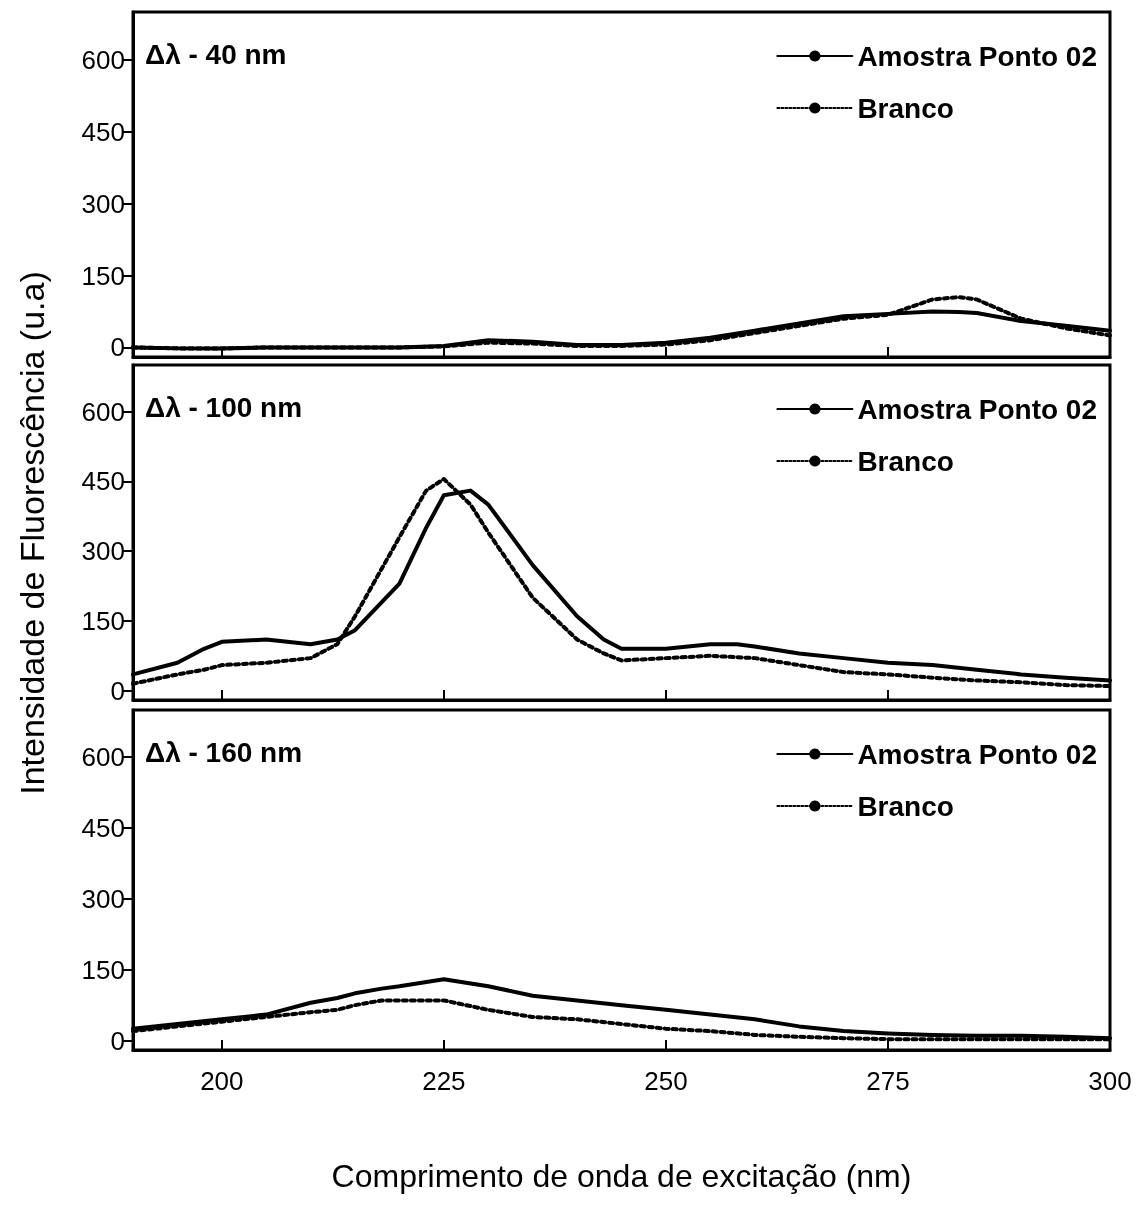 This screenshot has width=1137, height=1213. Describe the element at coordinates (888, 1081) in the screenshot. I see `x-tick-label: 275` at that location.